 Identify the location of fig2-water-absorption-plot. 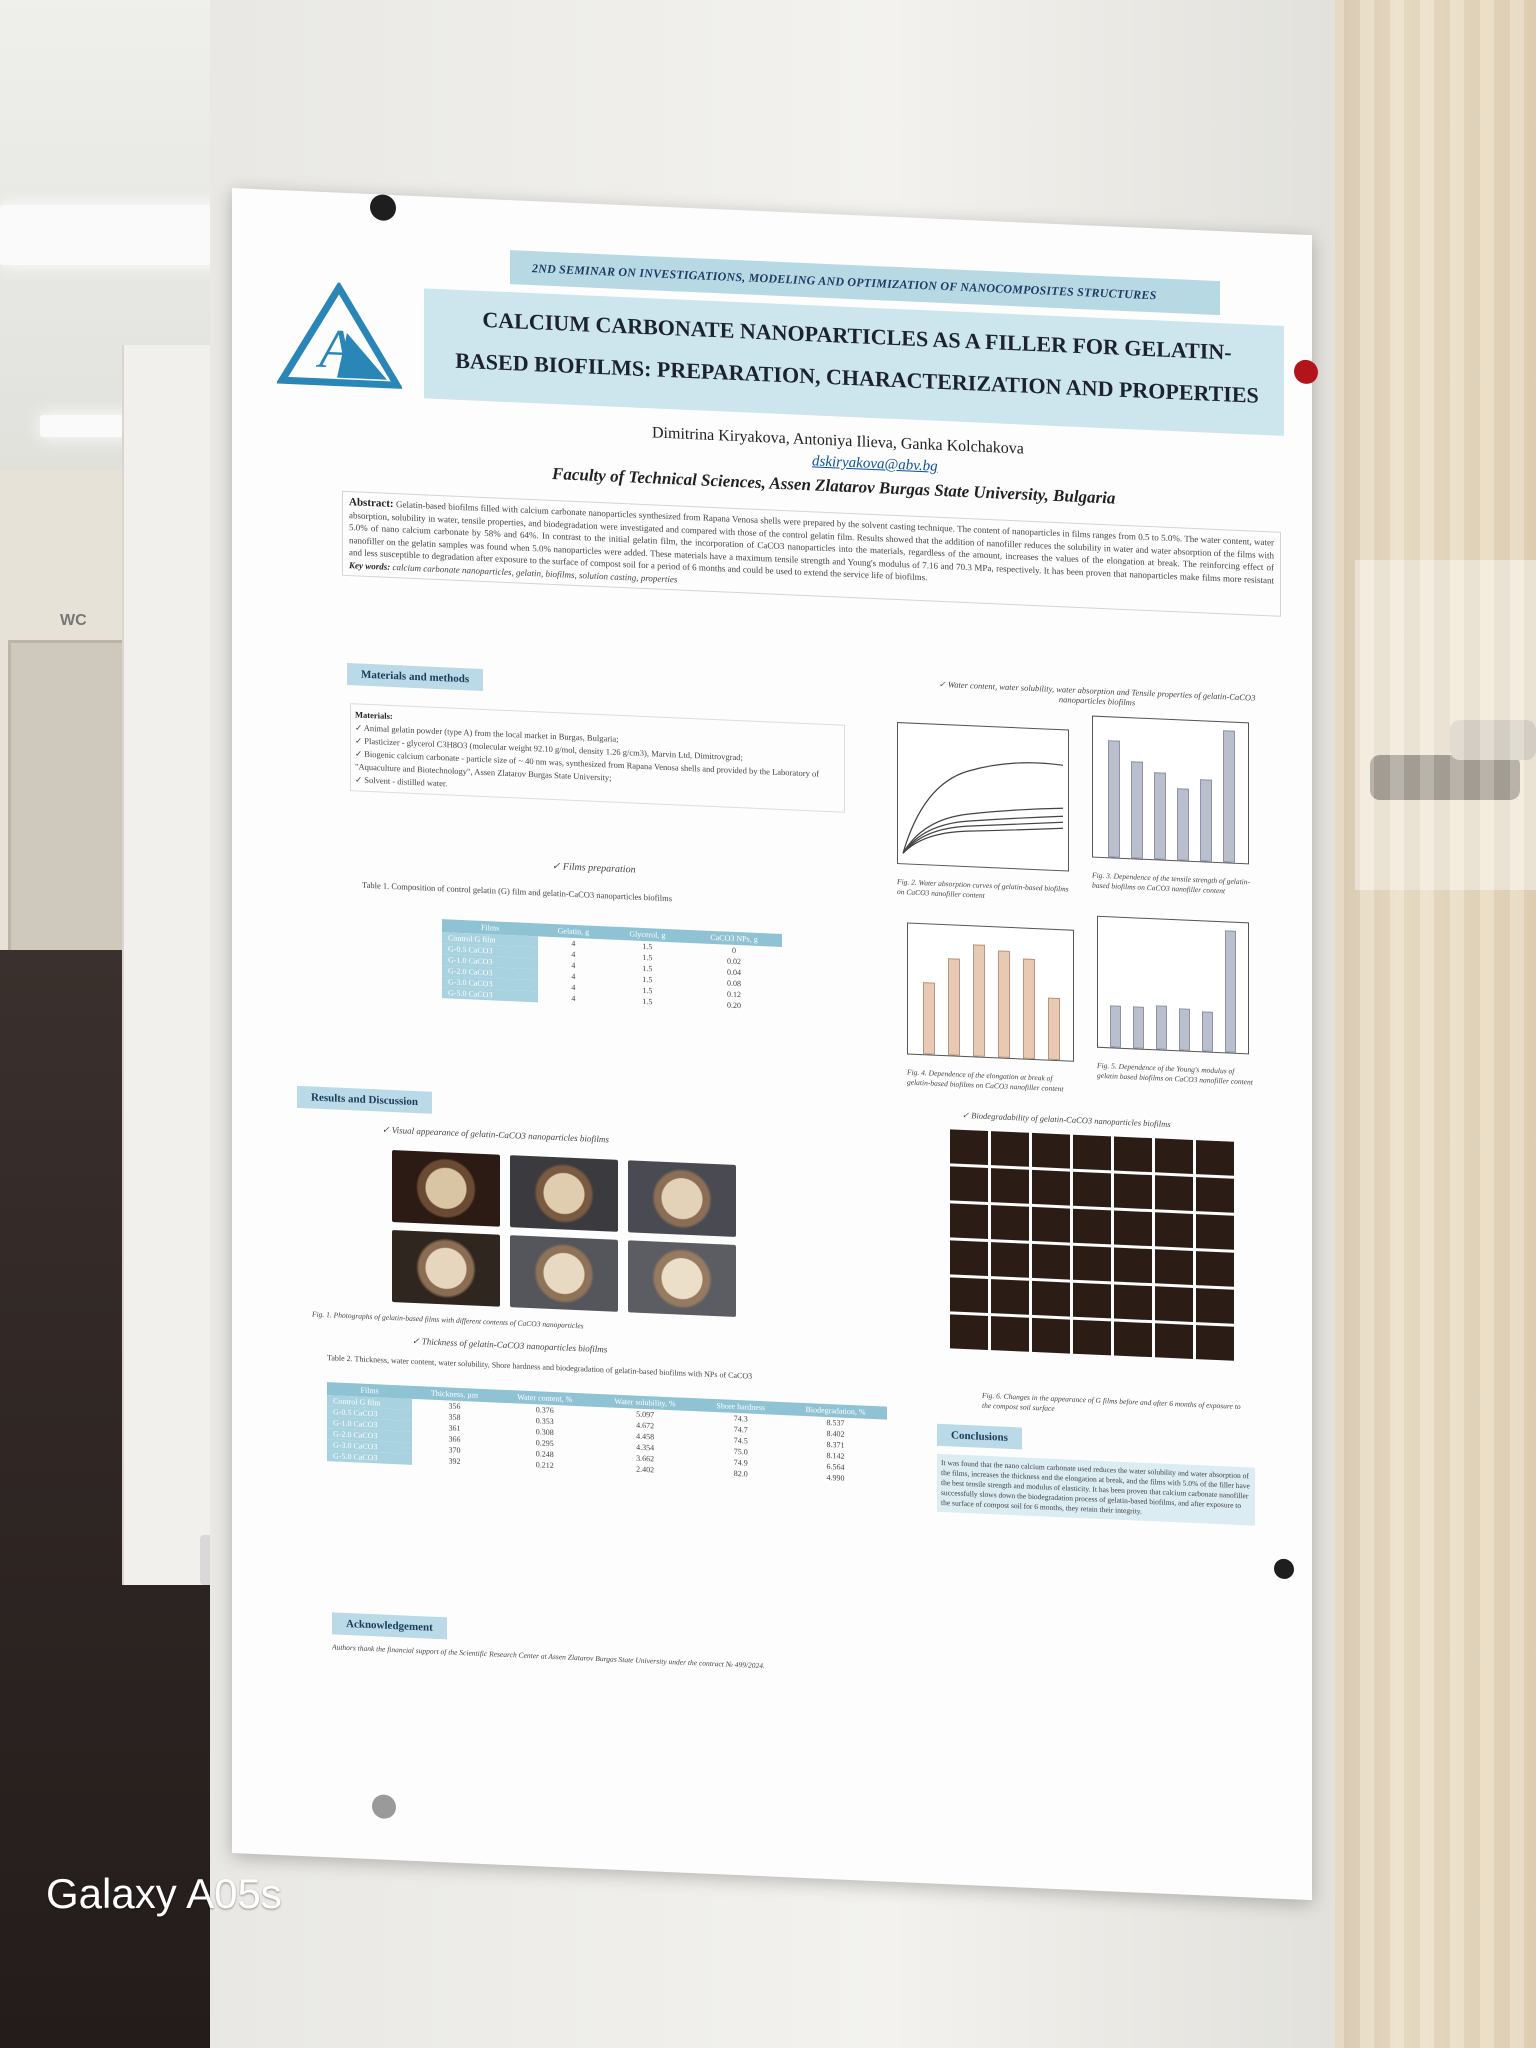
(983, 797).